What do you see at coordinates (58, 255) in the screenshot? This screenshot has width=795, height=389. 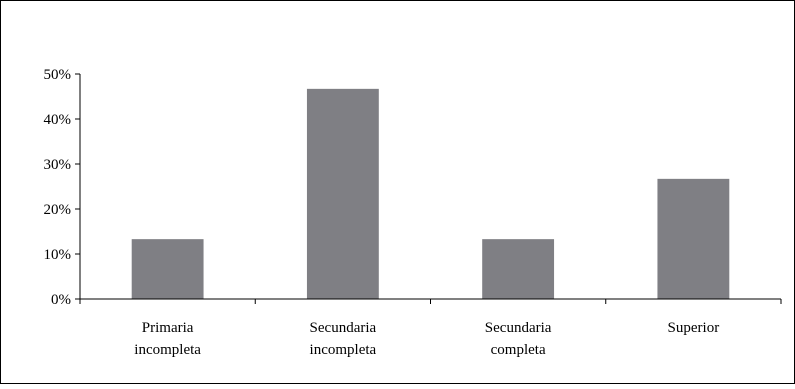 I see `y-tick-label: 10%` at bounding box center [58, 255].